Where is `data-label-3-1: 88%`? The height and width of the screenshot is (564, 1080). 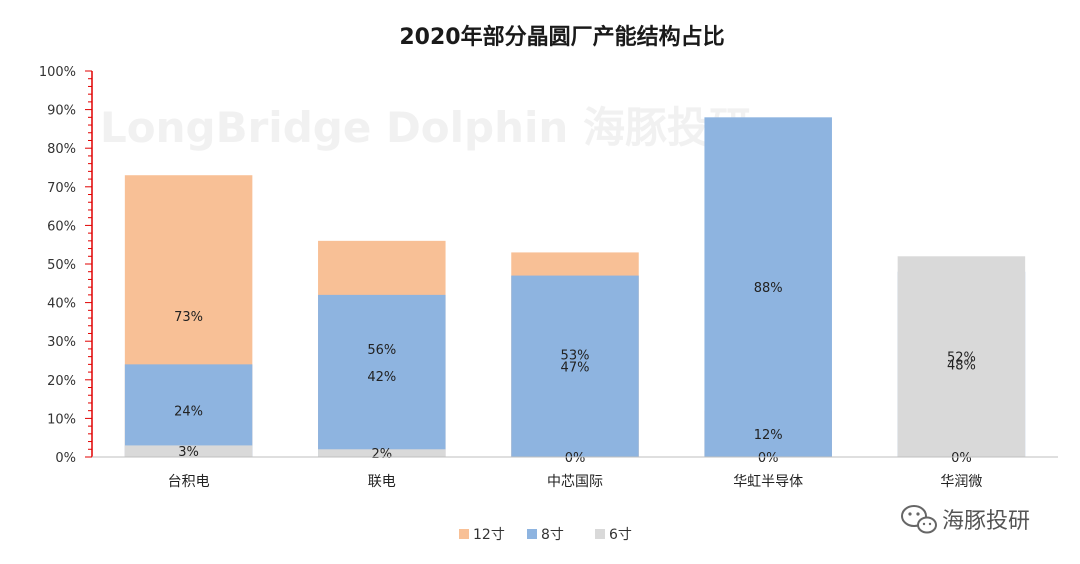 data-label-3-1: 88% is located at coordinates (768, 288).